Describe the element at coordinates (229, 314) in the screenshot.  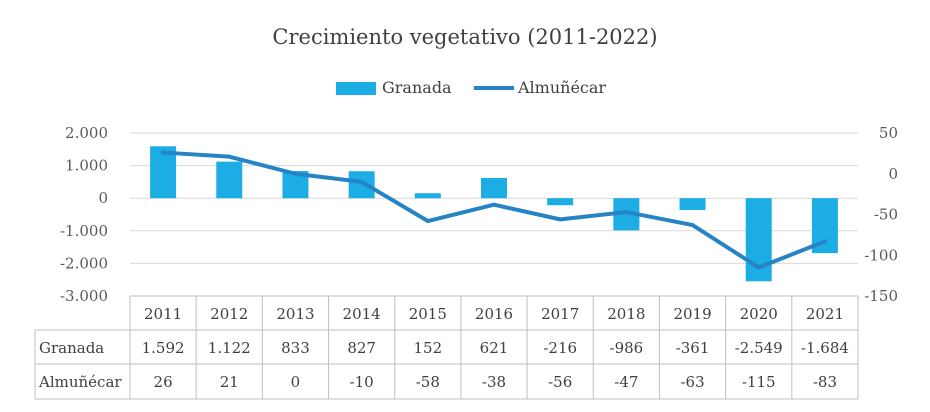
I see `category-label: 2012` at that location.